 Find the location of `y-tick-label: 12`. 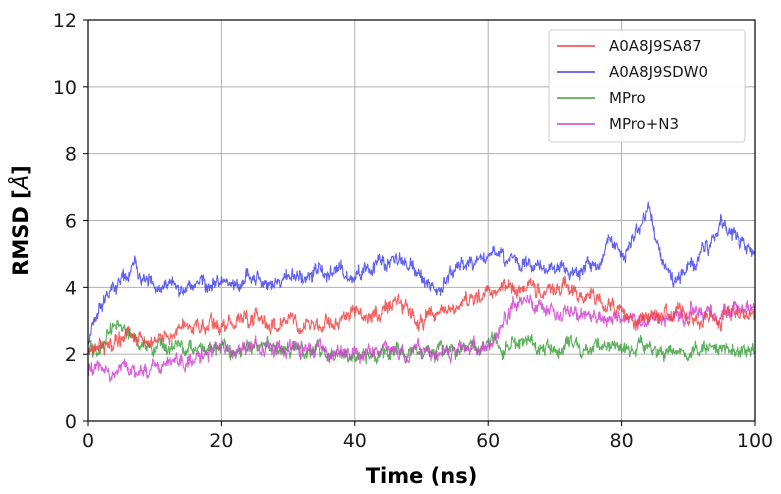

y-tick-label: 12 is located at coordinates (65, 21).